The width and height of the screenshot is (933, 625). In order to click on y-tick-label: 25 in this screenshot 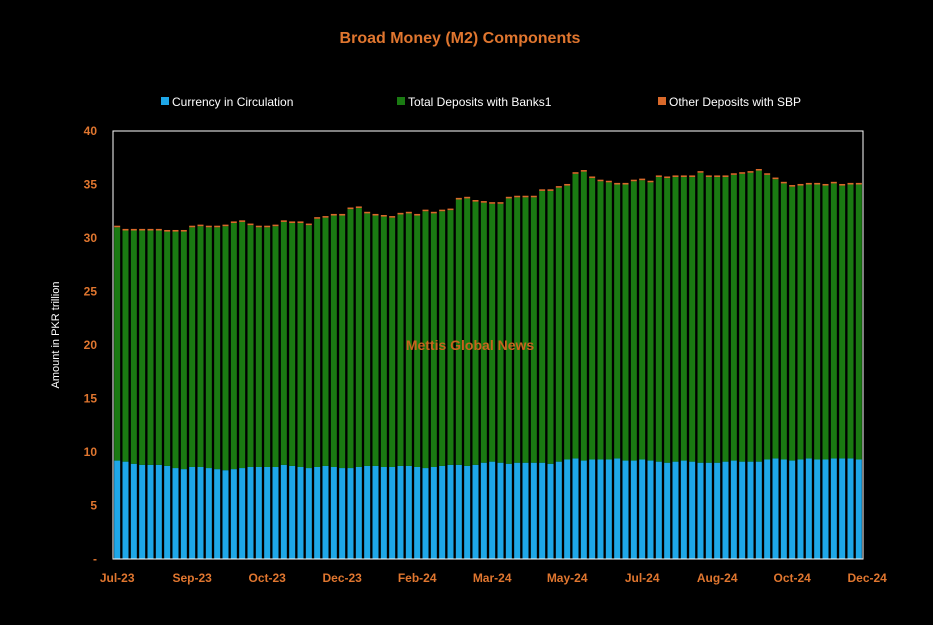, I will do `click(91, 292)`.